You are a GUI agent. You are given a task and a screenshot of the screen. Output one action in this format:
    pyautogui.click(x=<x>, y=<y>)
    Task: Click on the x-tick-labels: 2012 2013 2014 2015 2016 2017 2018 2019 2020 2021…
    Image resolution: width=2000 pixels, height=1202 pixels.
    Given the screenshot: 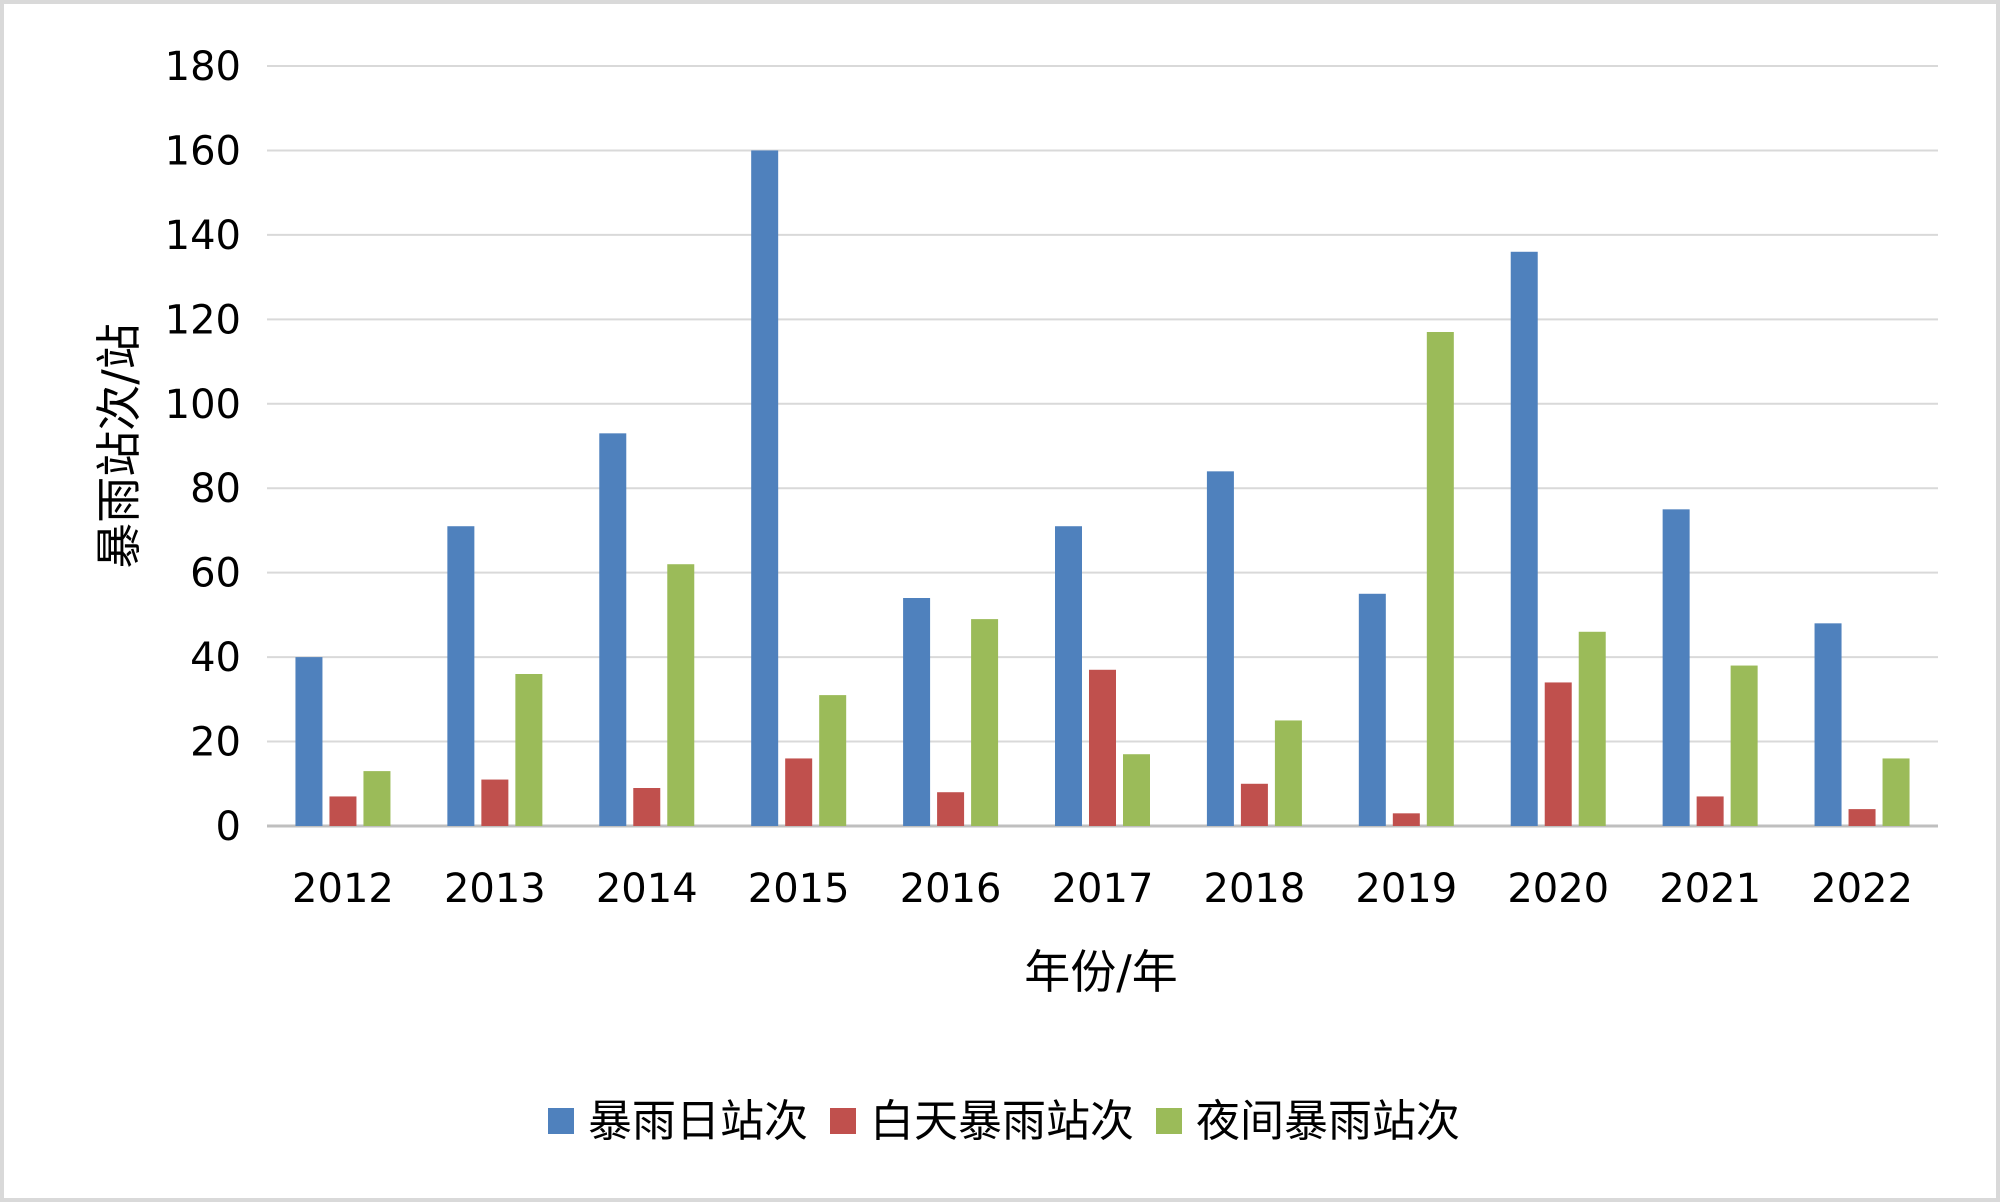 What is the action you would take?
    pyautogui.click(x=1102, y=889)
    